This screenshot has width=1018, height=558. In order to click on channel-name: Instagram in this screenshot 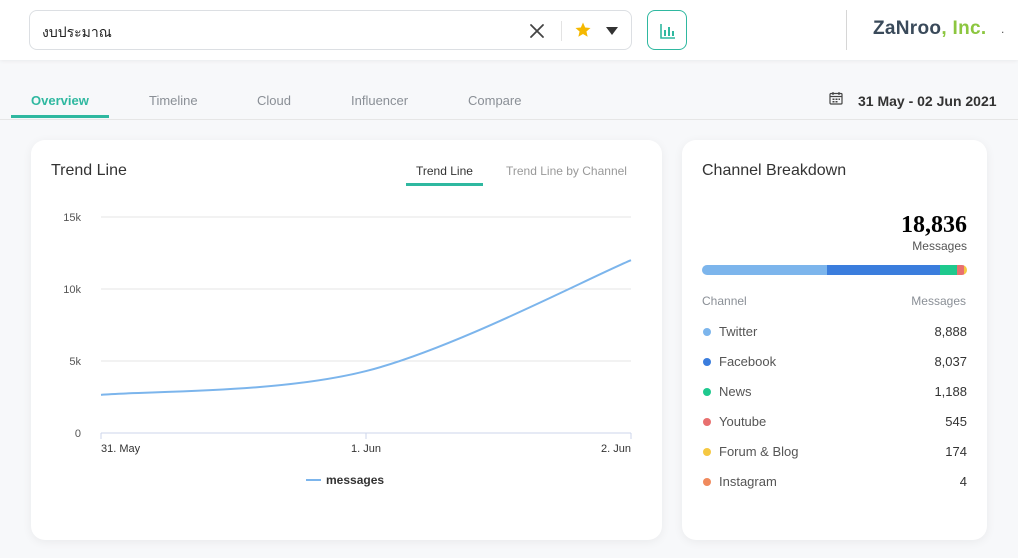, I will do `click(748, 481)`.